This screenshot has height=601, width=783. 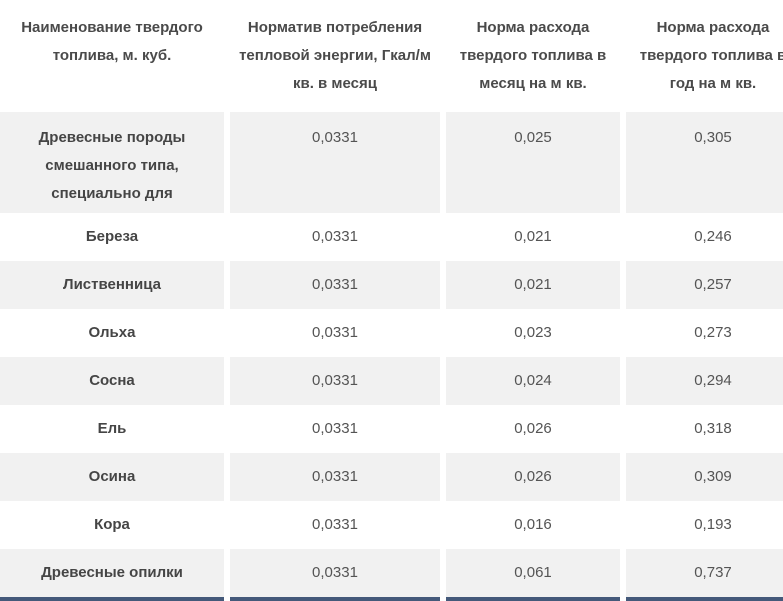 I want to click on table-row-cell-fuel-name: Ель, so click(x=112, y=429).